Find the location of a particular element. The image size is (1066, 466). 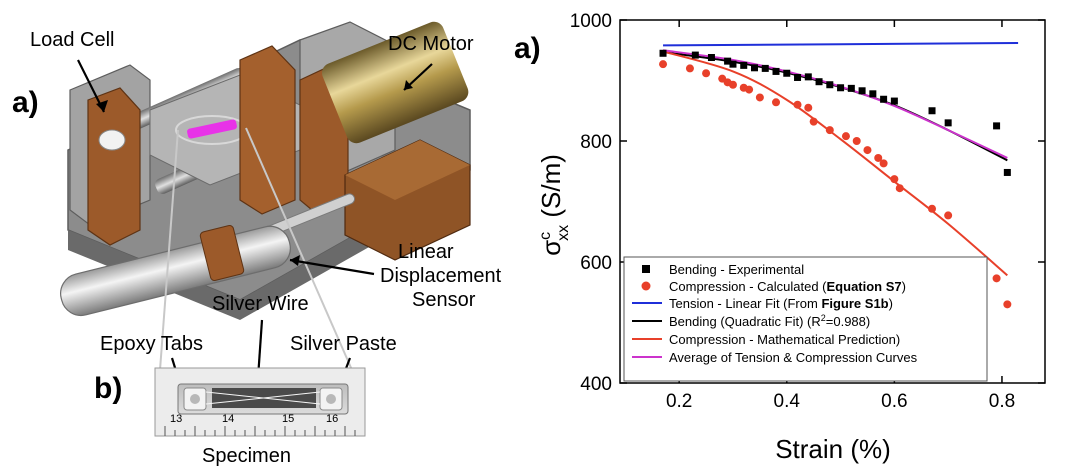

specimen-magenta is located at coordinates (212, 129).